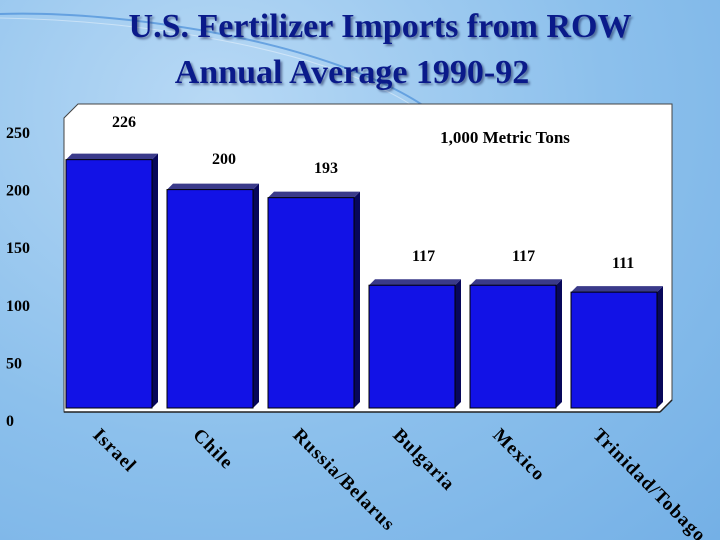 The image size is (720, 540). What do you see at coordinates (380, 26) in the screenshot?
I see `chart-title: U.S. Fertilizer Imports from ROW` at bounding box center [380, 26].